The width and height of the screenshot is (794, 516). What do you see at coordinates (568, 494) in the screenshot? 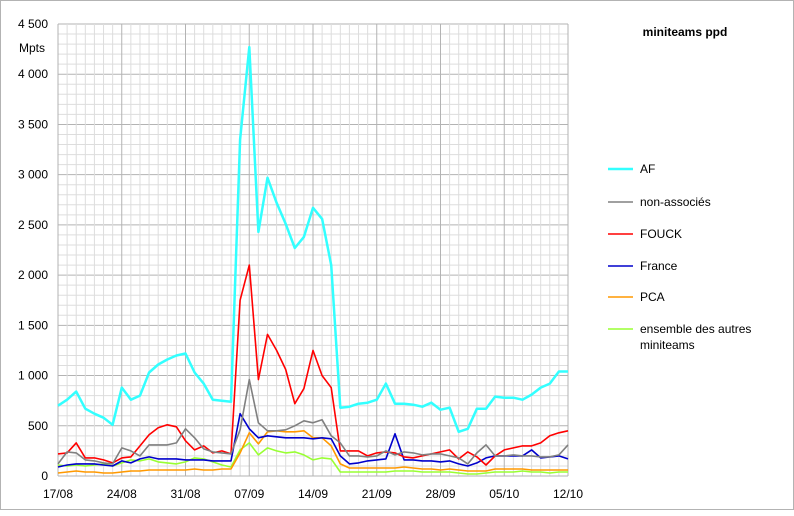
I see `x-tick-label: 12/10` at bounding box center [568, 494].